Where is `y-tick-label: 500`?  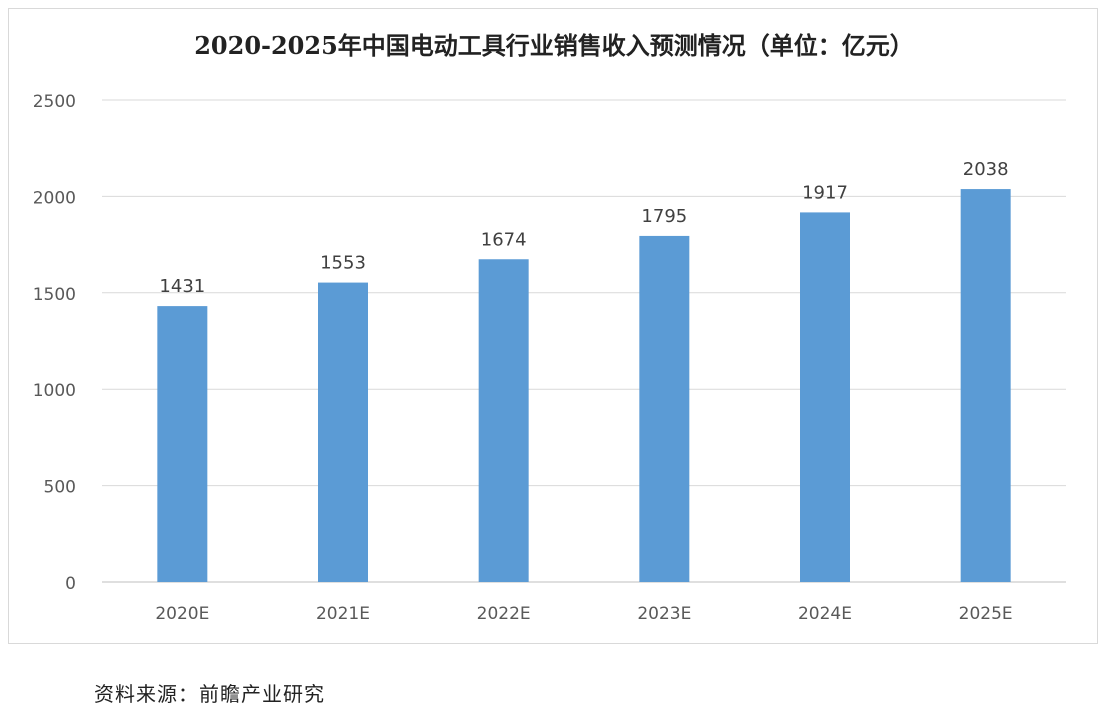 y-tick-label: 500 is located at coordinates (60, 488).